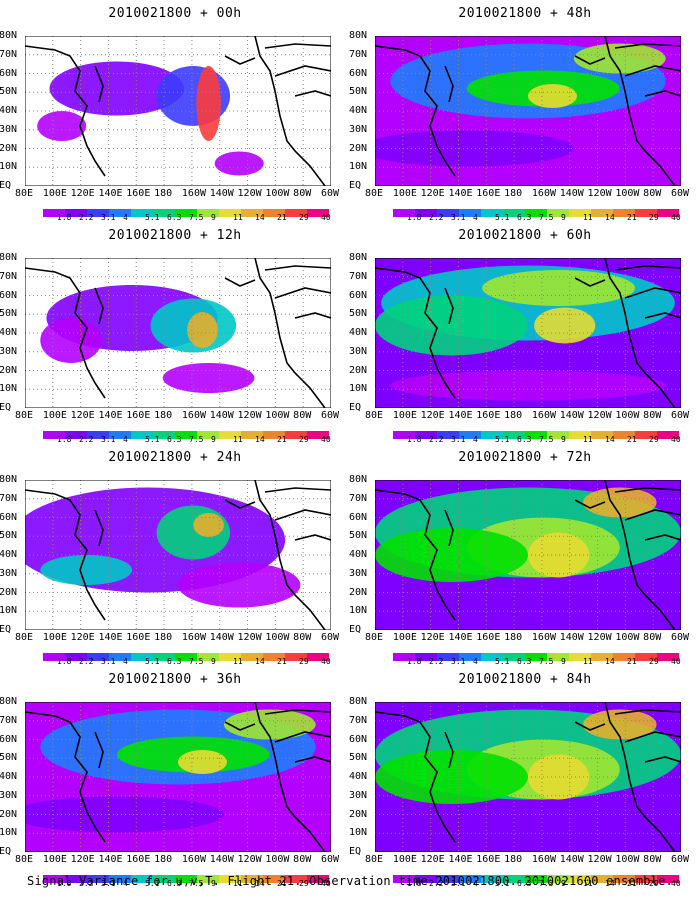  Describe the element at coordinates (9, 35) in the screenshot. I see `latitude-label: 80N` at that location.